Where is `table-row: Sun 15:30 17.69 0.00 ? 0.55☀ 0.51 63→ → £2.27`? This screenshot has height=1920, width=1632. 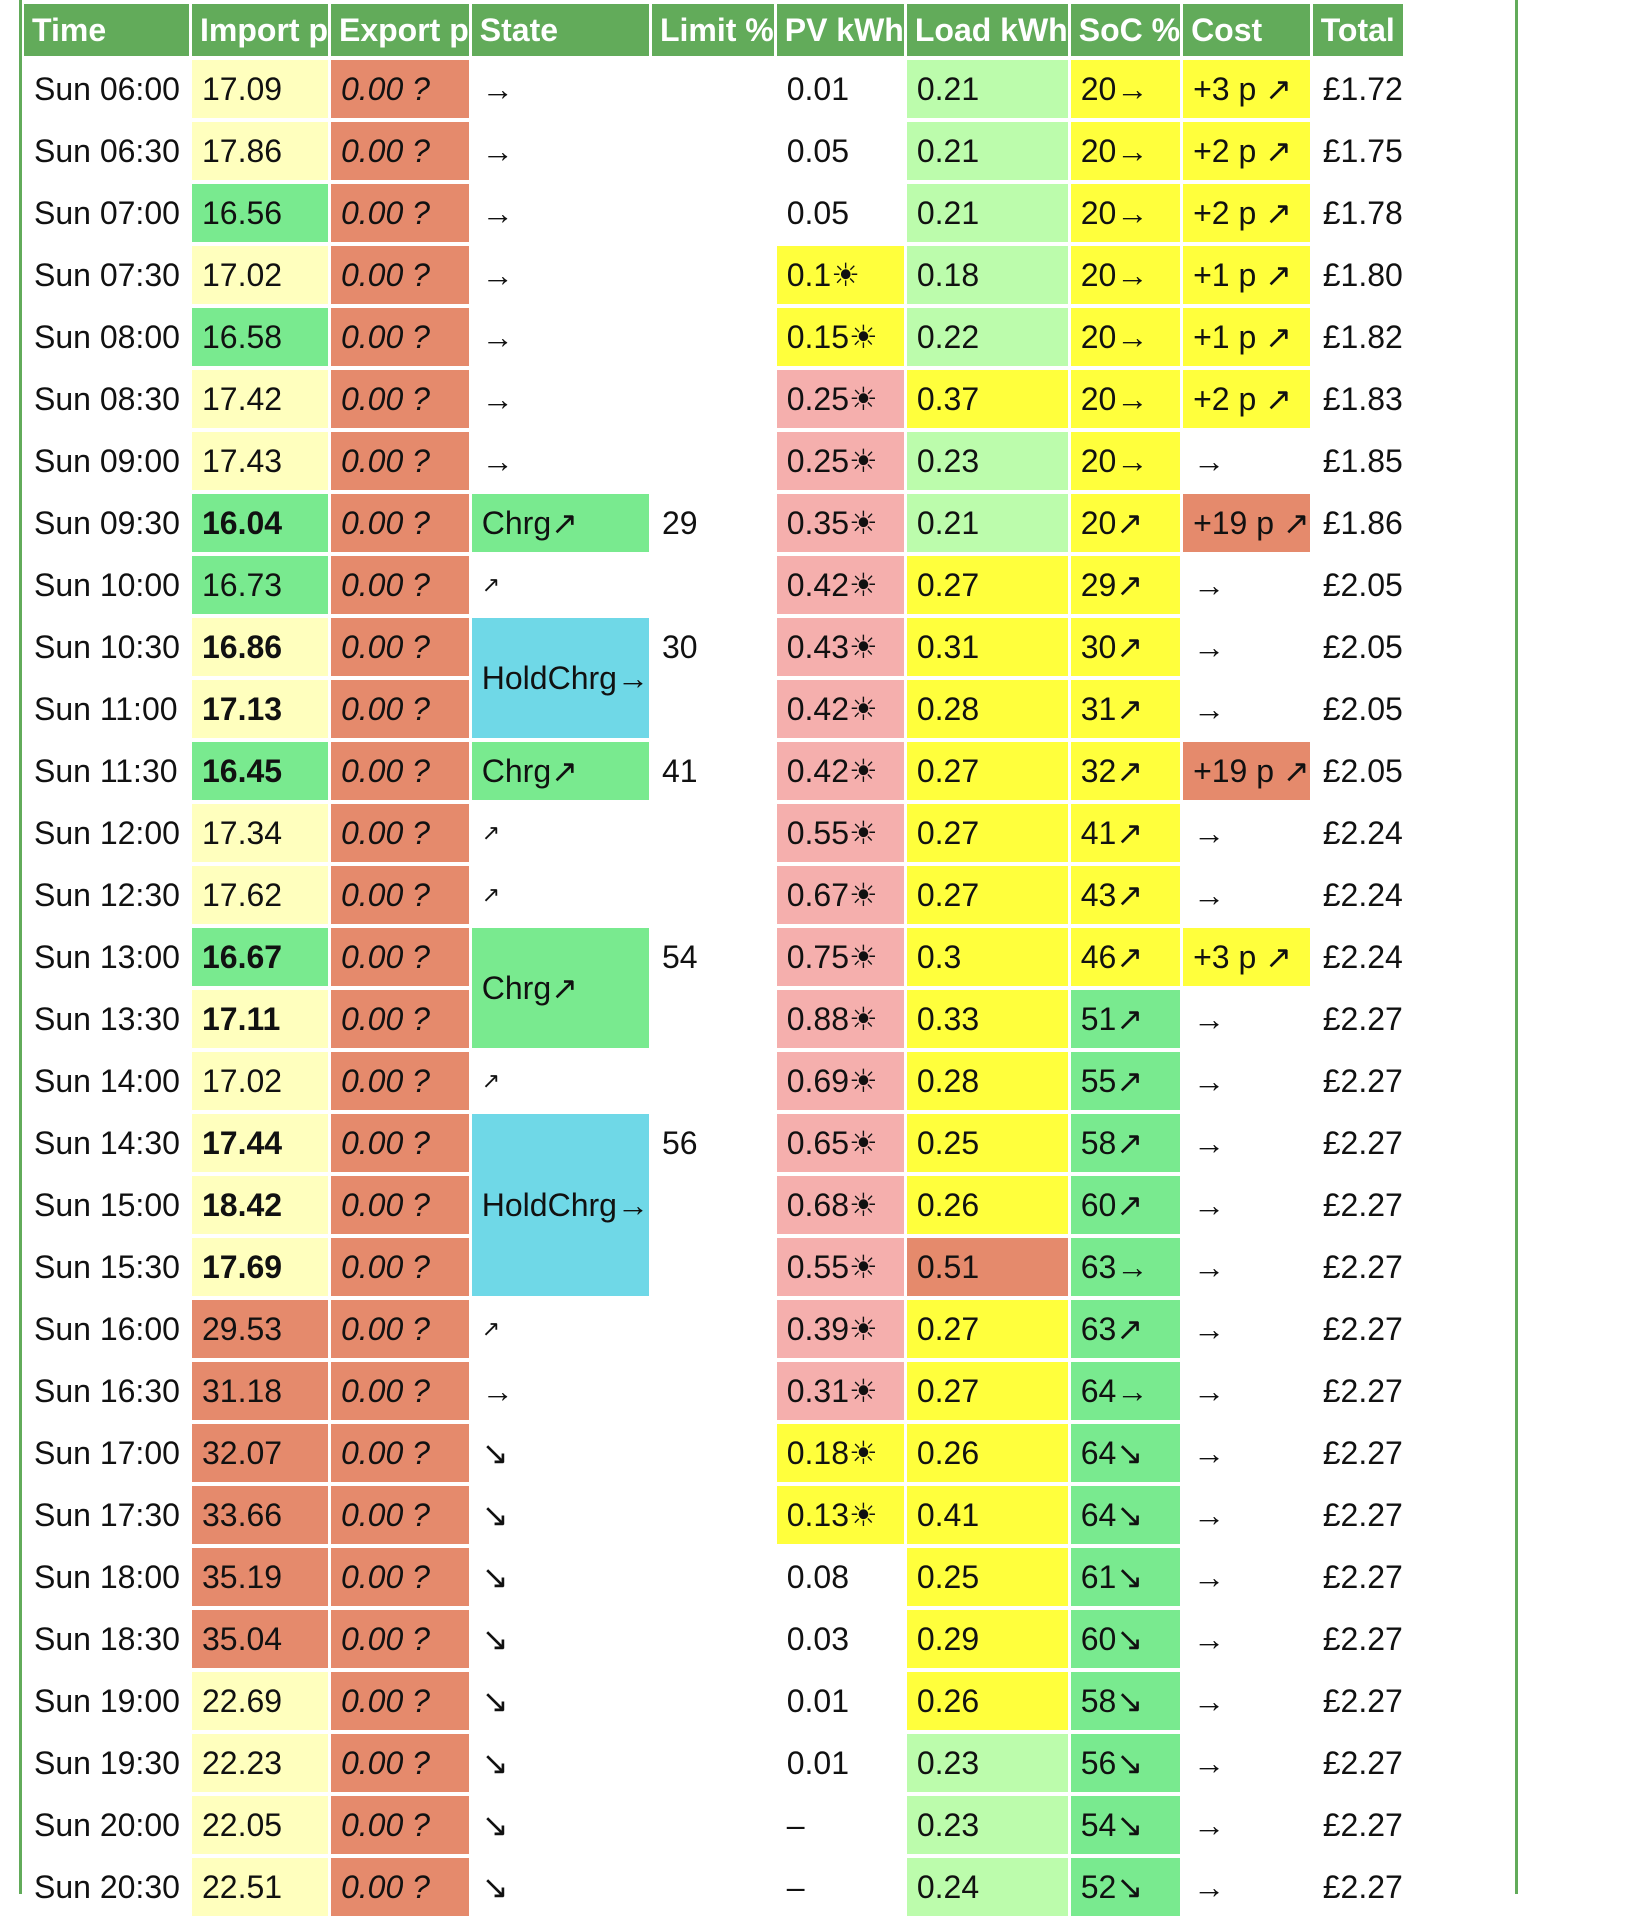 table-row: Sun 15:30 17.69 0.00 ? 0.55☀ 0.51 63→ → £2.27 is located at coordinates (713, 1267).